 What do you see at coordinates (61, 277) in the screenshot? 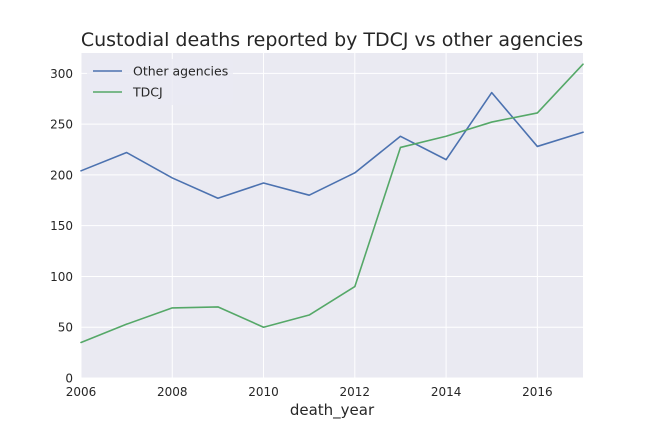
I see `y-tick-label: 100` at bounding box center [61, 277].